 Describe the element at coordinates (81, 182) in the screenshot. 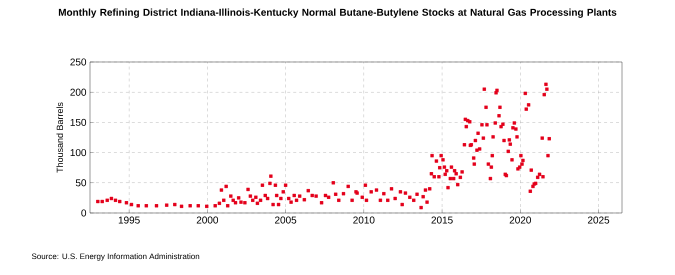

I see `y-tick-label: 50` at that location.